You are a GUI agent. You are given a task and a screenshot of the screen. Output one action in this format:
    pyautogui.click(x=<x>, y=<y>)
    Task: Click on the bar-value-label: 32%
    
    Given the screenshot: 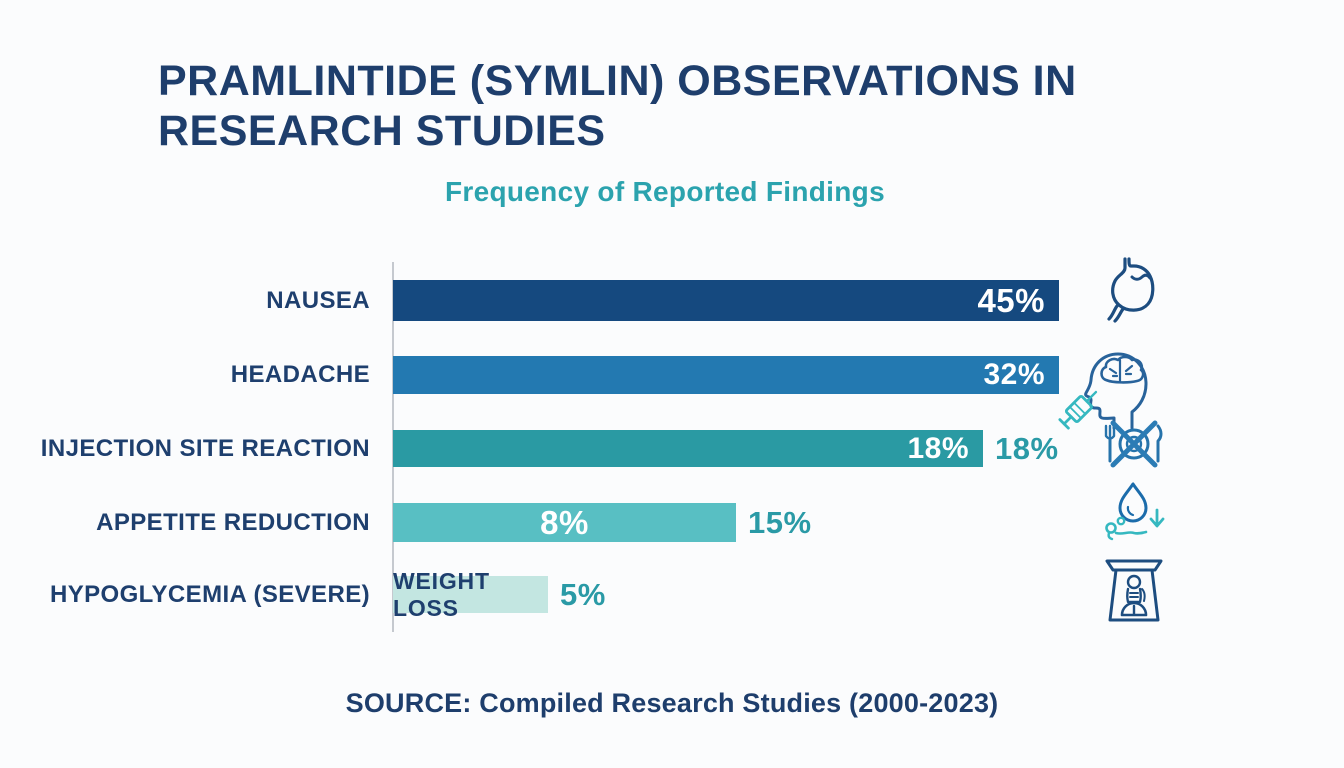 What is the action you would take?
    pyautogui.click(x=1014, y=374)
    